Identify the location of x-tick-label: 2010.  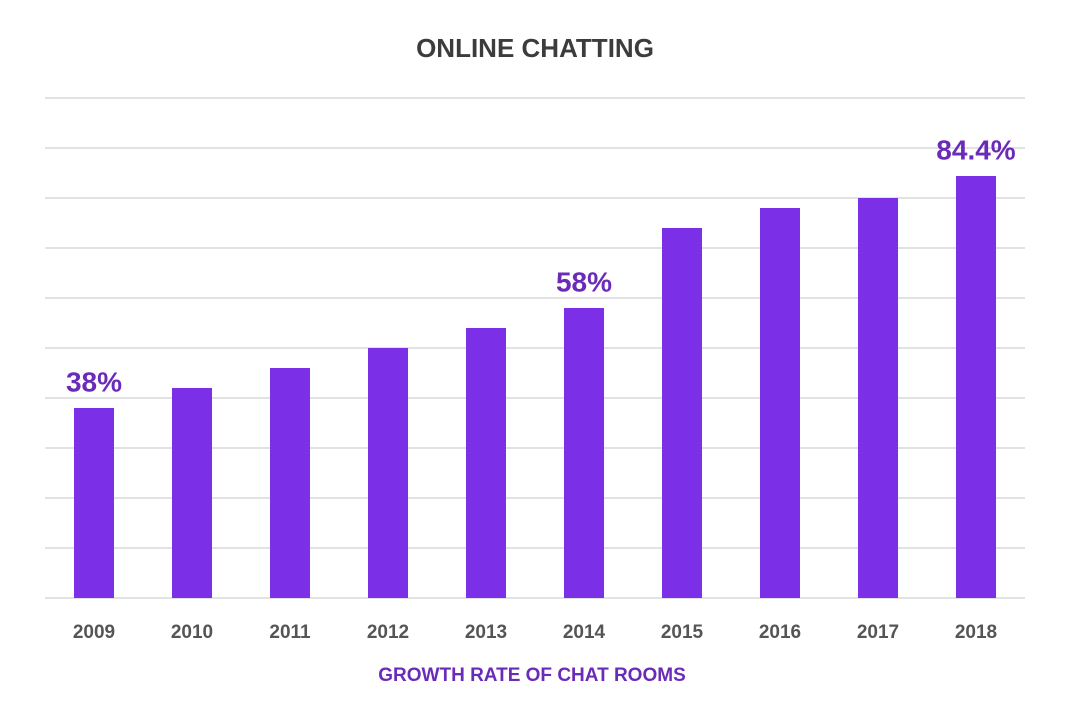
(192, 632).